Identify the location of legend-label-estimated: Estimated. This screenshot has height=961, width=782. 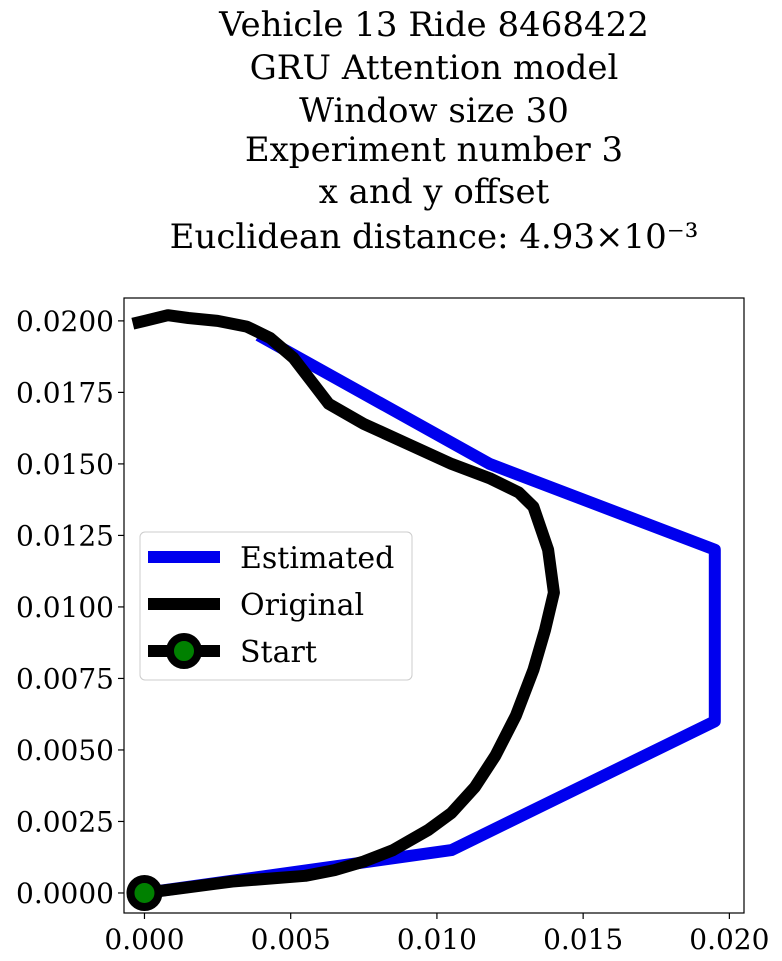
(317, 558).